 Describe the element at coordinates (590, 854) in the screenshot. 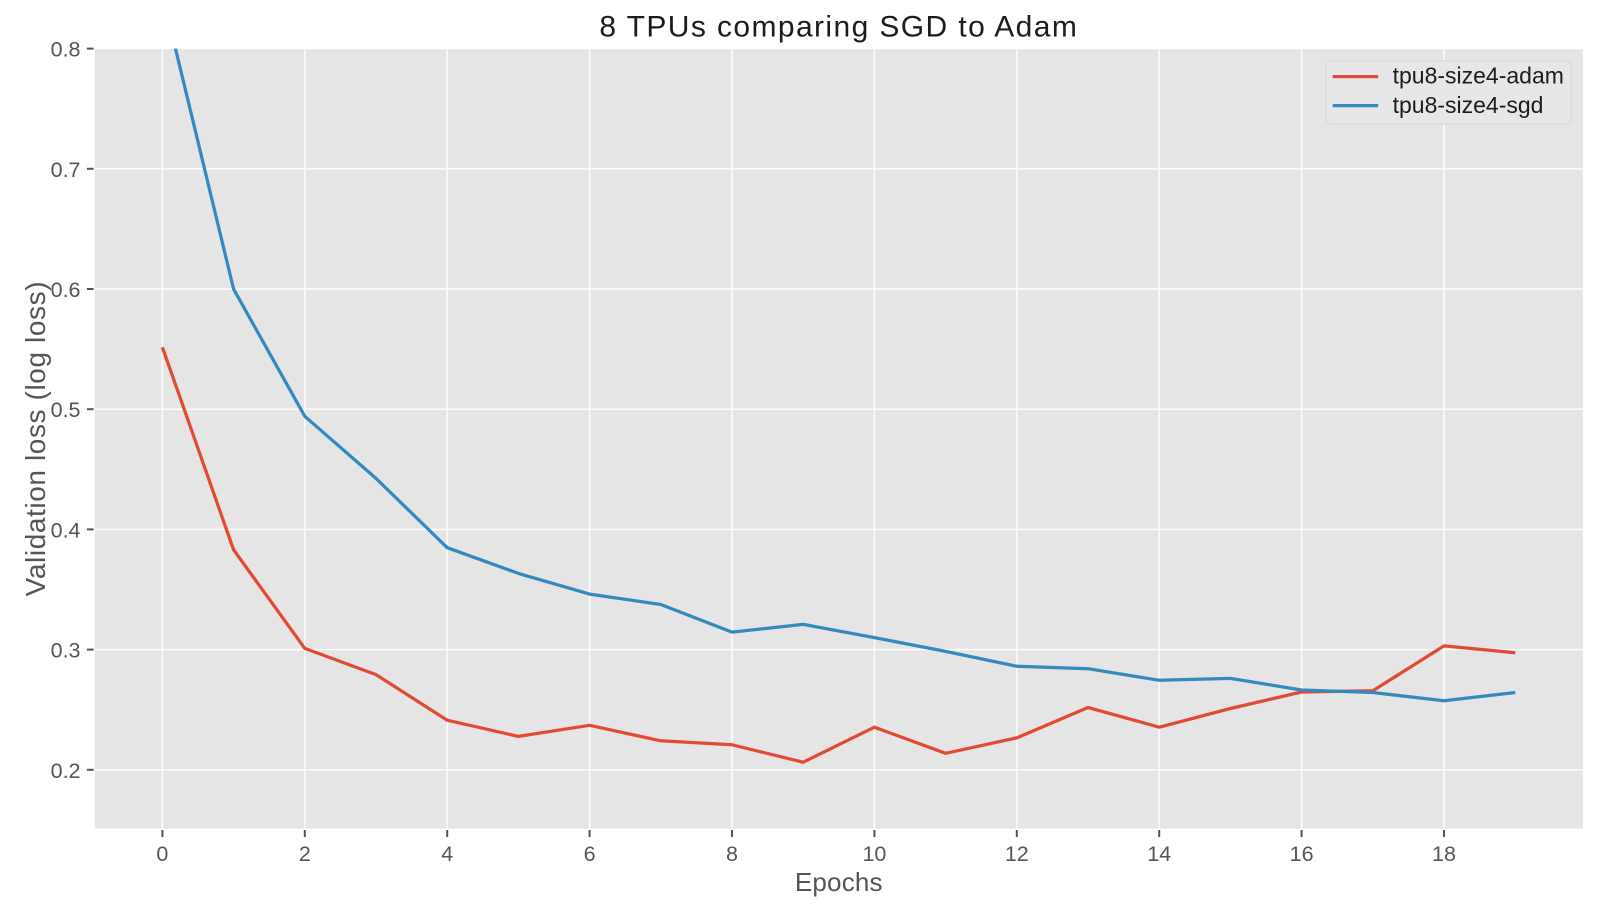

I see `svg-text: 6` at that location.